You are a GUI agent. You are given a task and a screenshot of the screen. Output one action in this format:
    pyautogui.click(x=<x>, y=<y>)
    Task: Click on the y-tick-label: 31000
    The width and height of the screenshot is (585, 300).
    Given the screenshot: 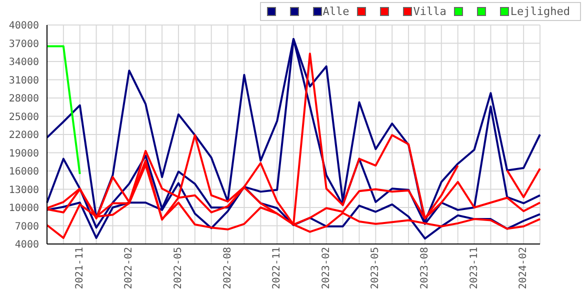 What is the action you would take?
    pyautogui.click(x=23, y=80)
    